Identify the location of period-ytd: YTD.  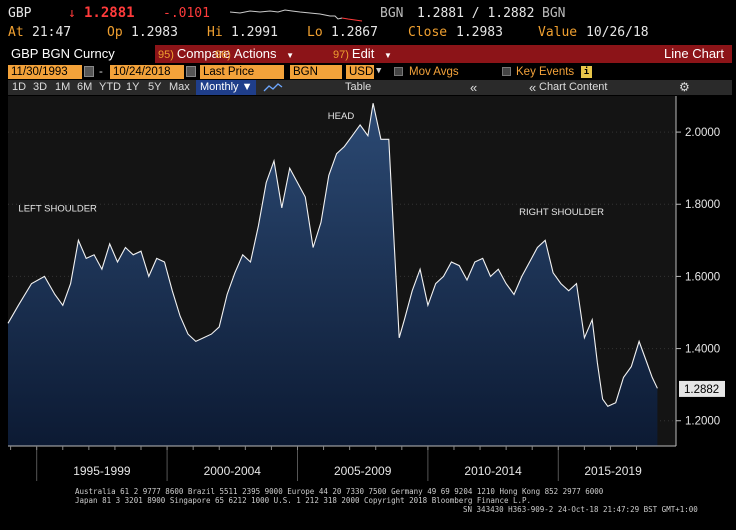
(110, 87).